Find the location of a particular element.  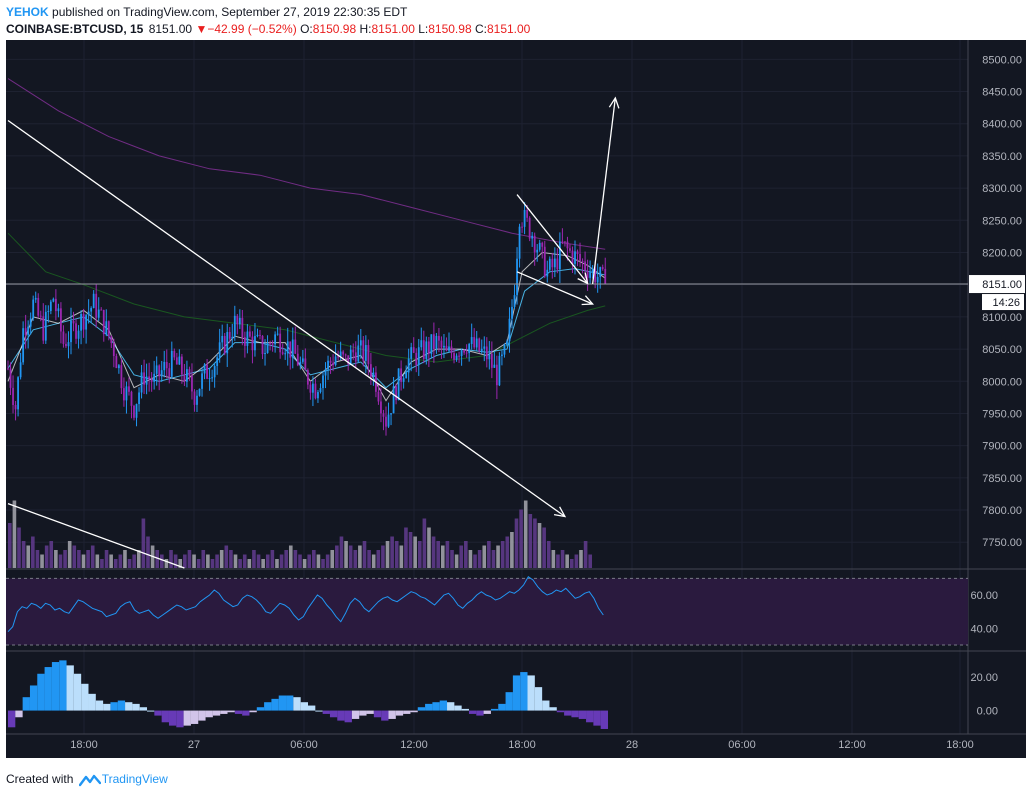

arrowhead-wedge_lower is located at coordinates (588, 300).